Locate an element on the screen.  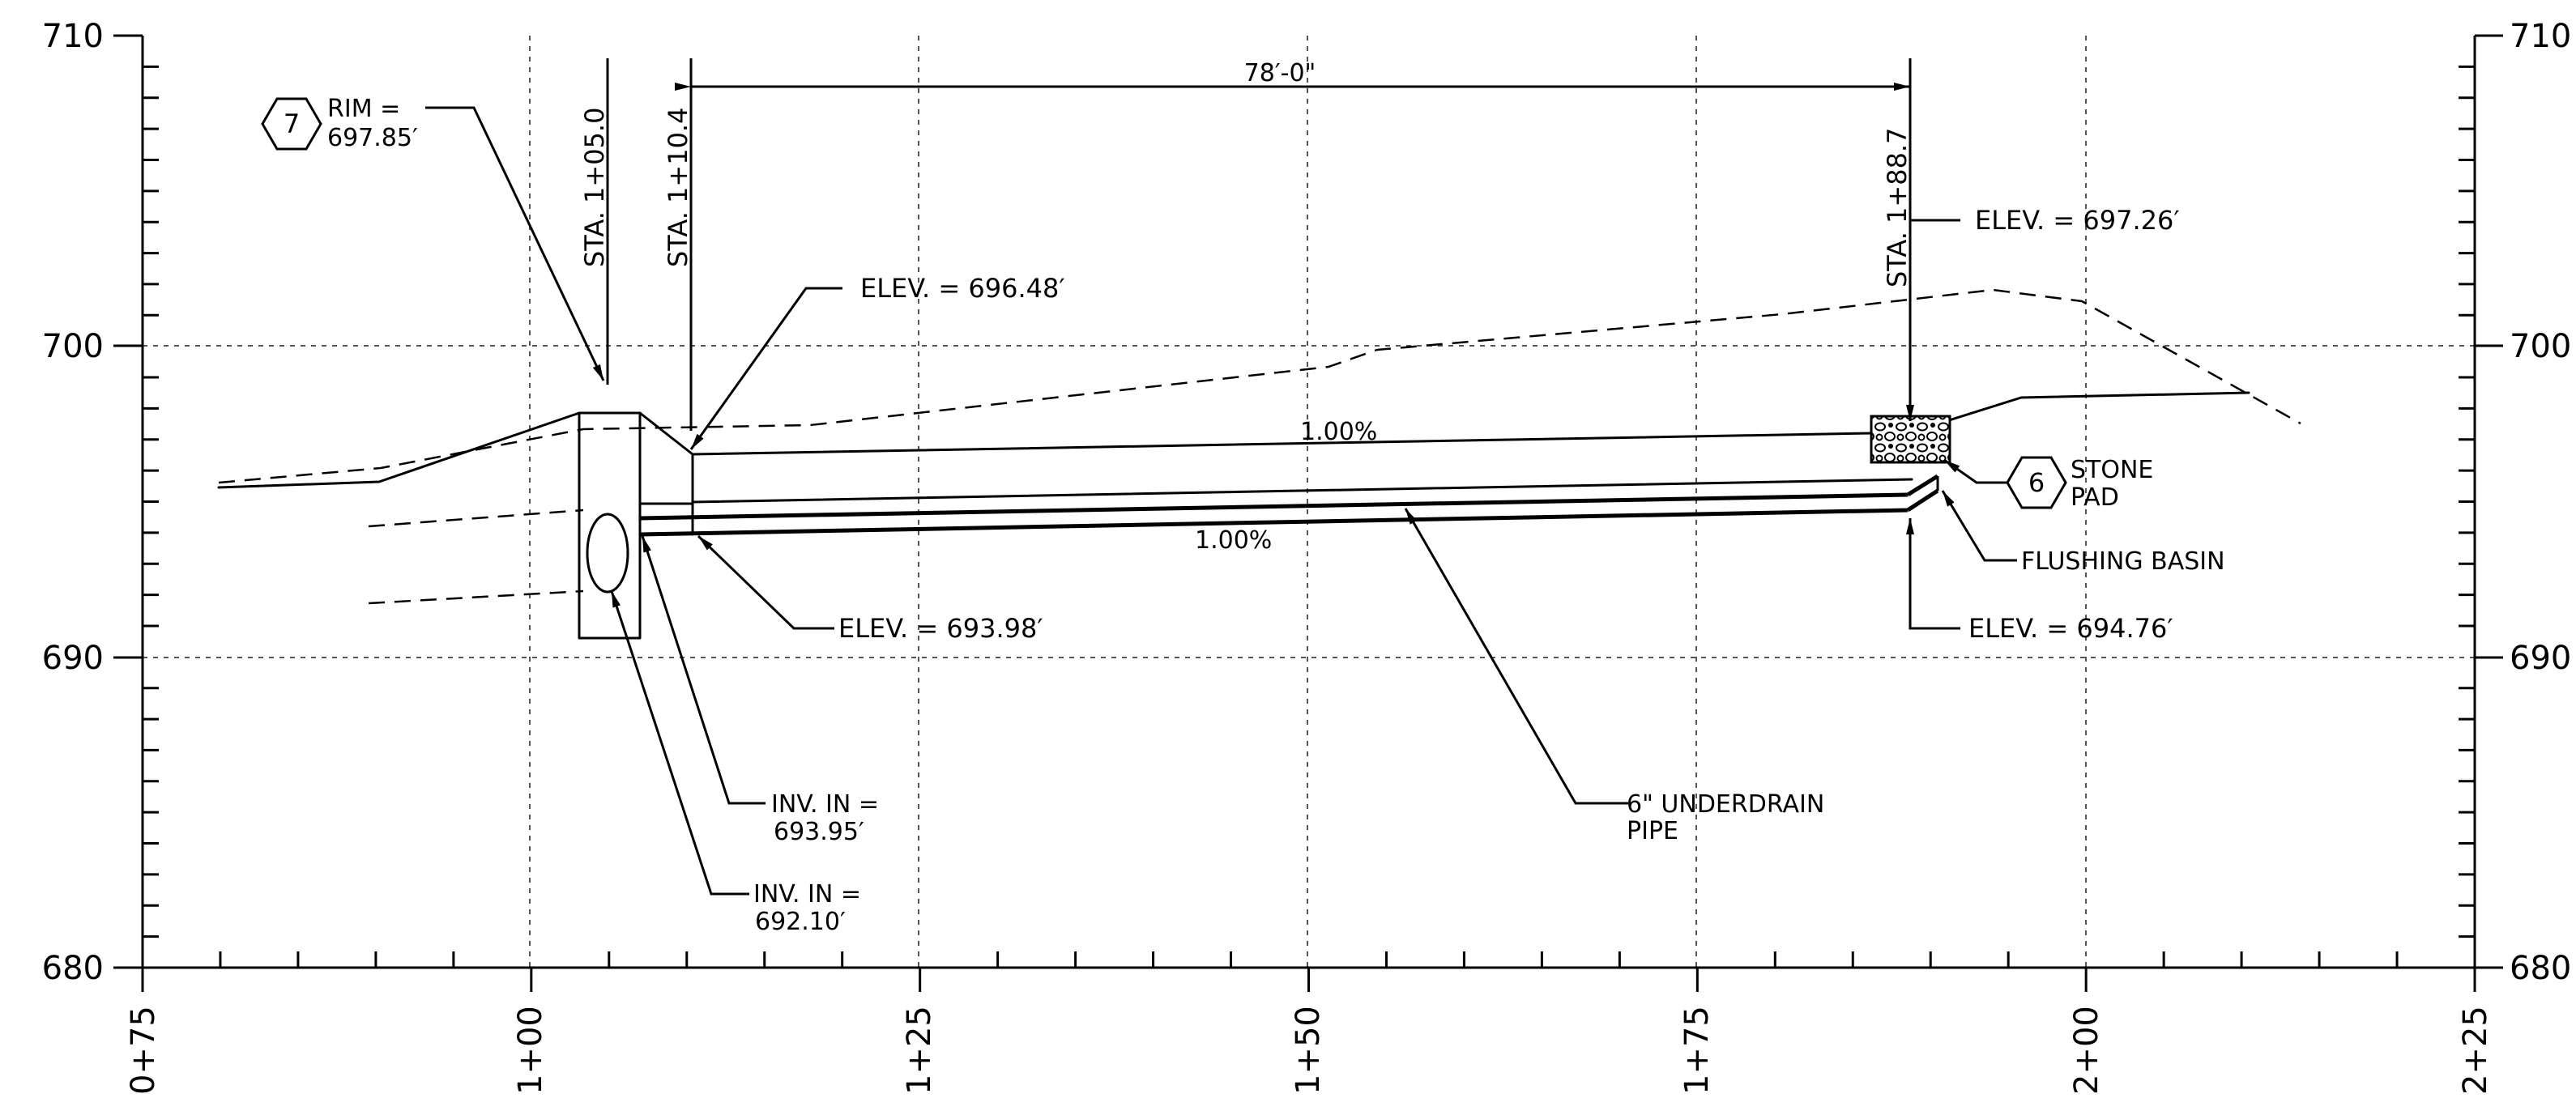
stone-pad-number: 6 is located at coordinates (2037, 483).